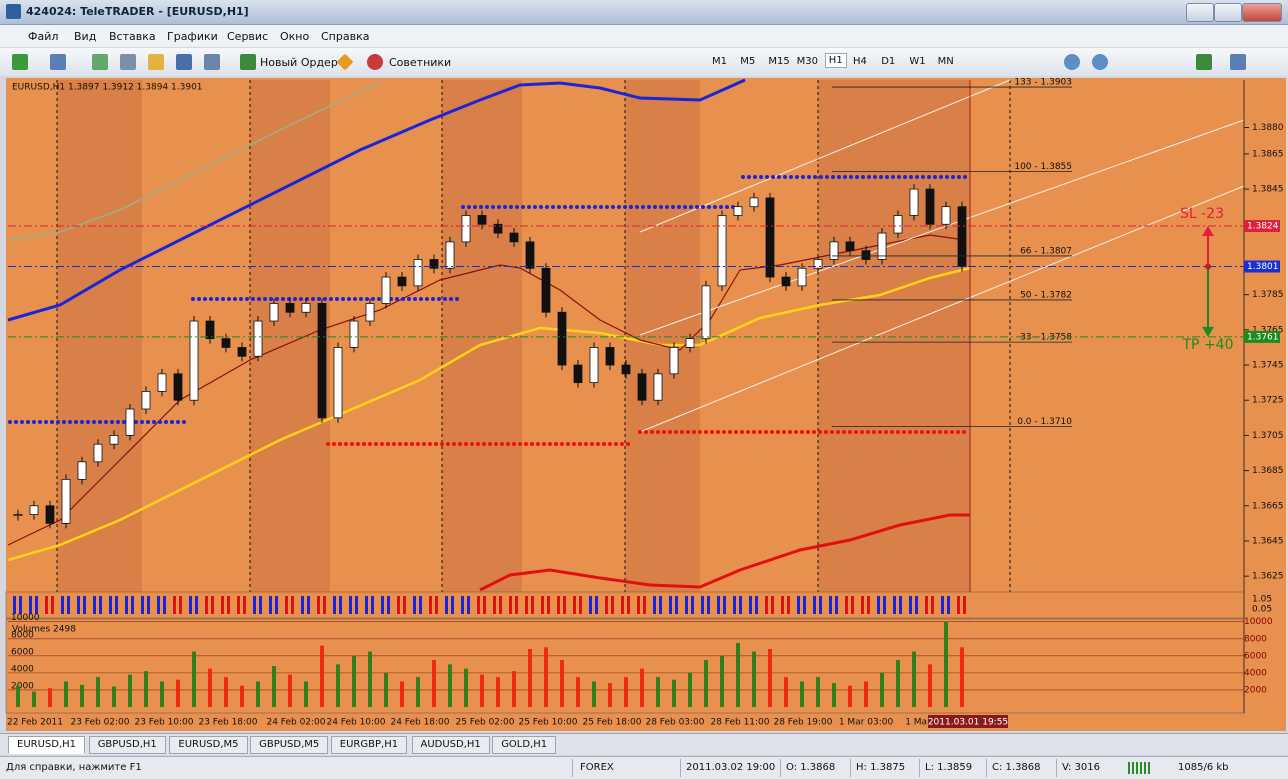 This screenshot has height=779, width=1288. I want to click on new-order-button: Новый Ордер, so click(299, 62).